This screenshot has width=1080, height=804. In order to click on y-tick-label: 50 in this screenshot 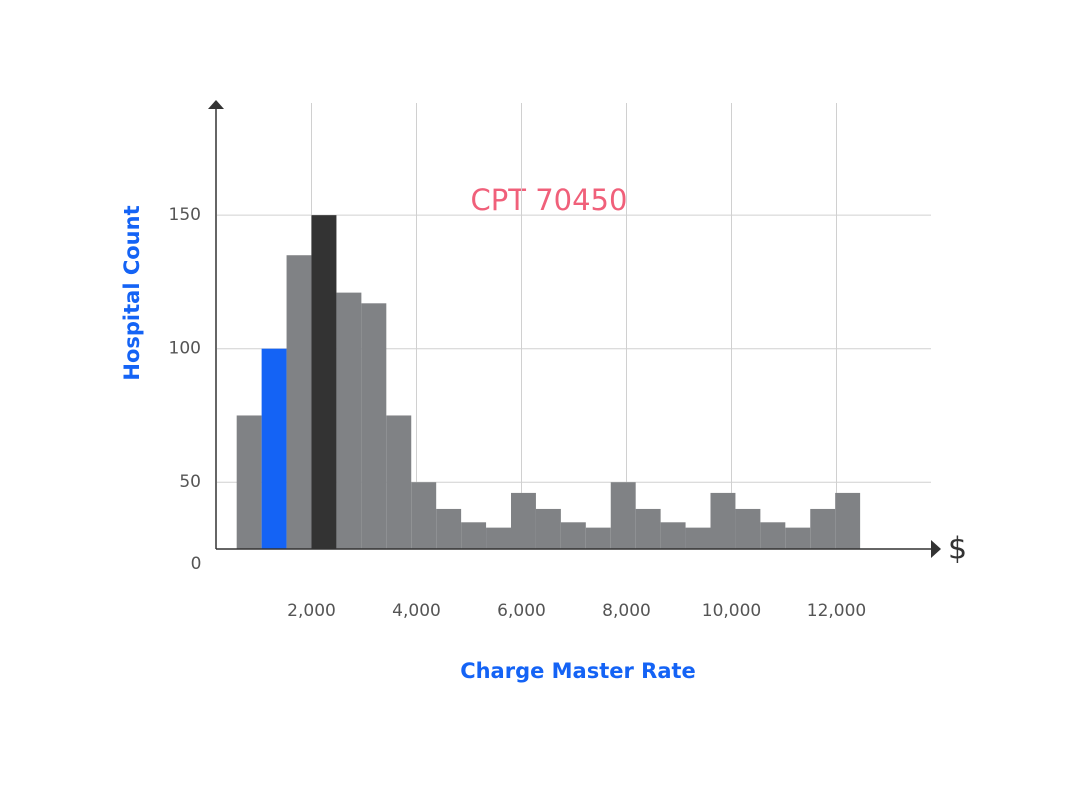, I will do `click(190, 482)`.